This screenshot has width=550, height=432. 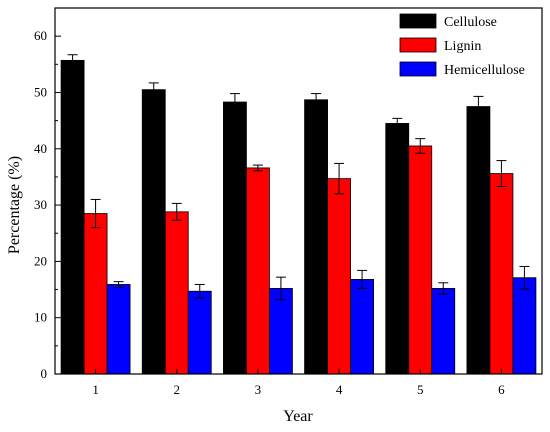 What do you see at coordinates (440, 45) in the screenshot?
I see `legend-item-lignin: Lignin` at bounding box center [440, 45].